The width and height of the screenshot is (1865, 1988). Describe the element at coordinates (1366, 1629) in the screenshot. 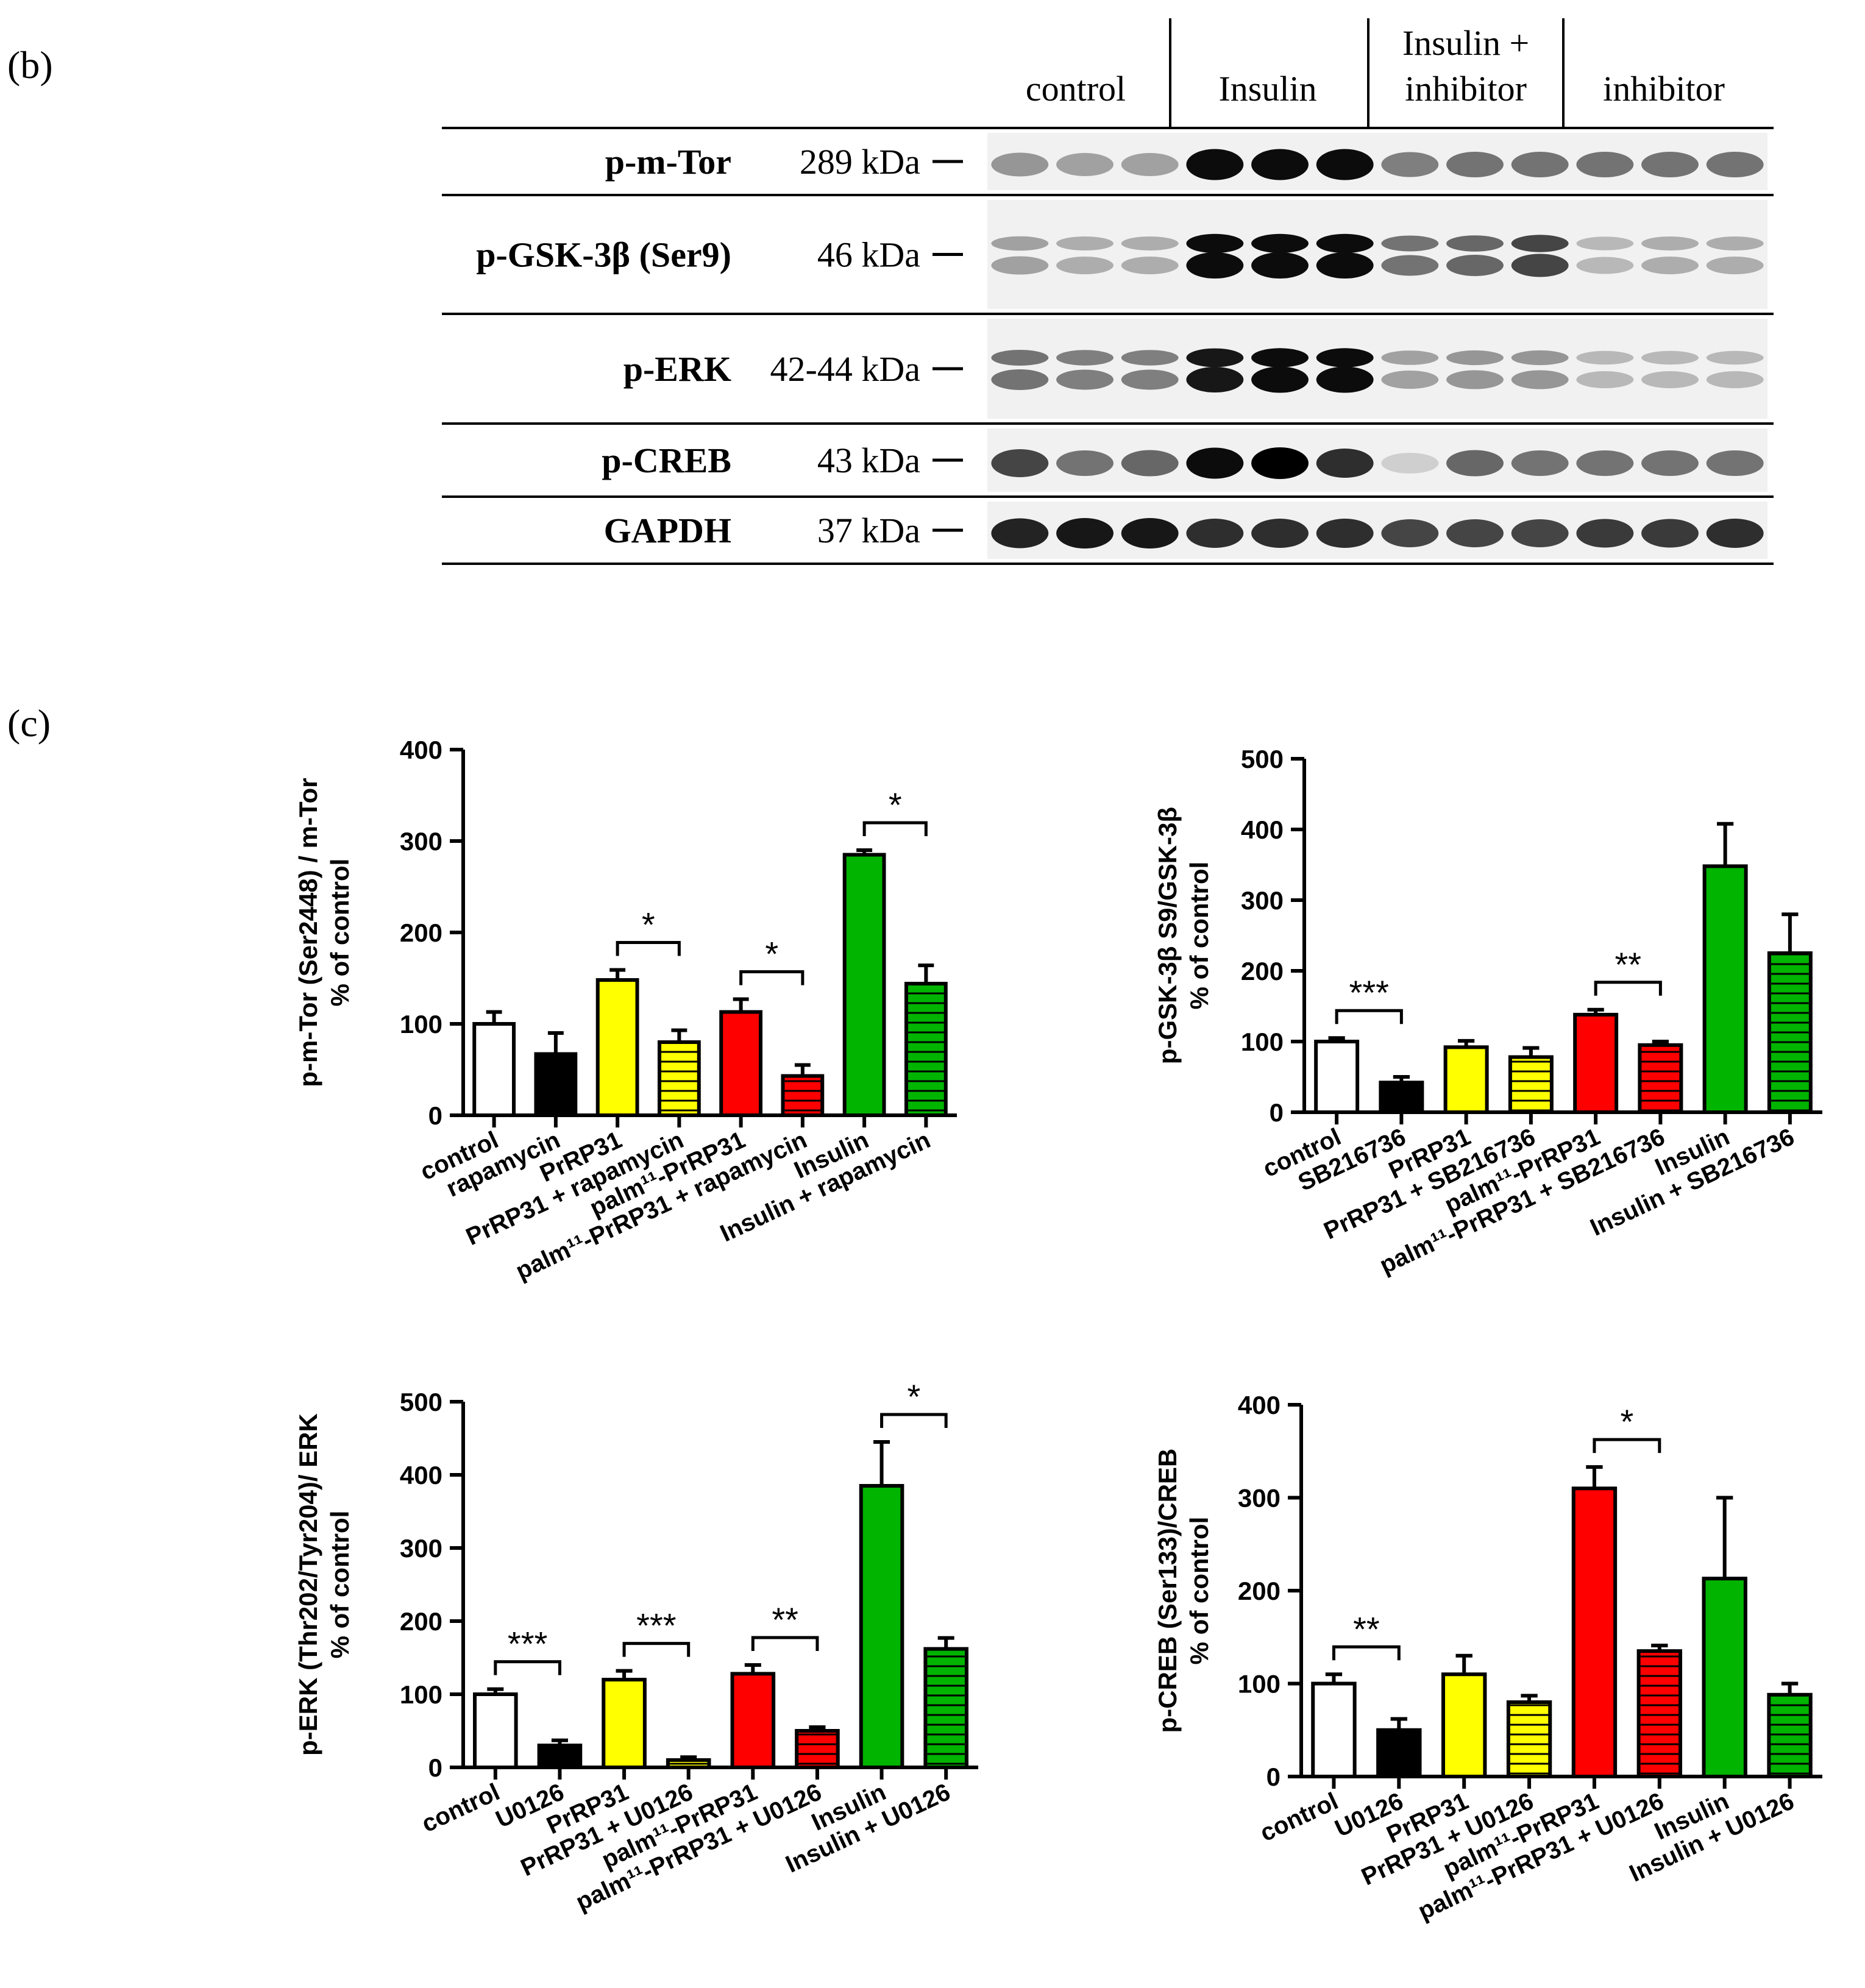

I see `significance-label: **` at that location.